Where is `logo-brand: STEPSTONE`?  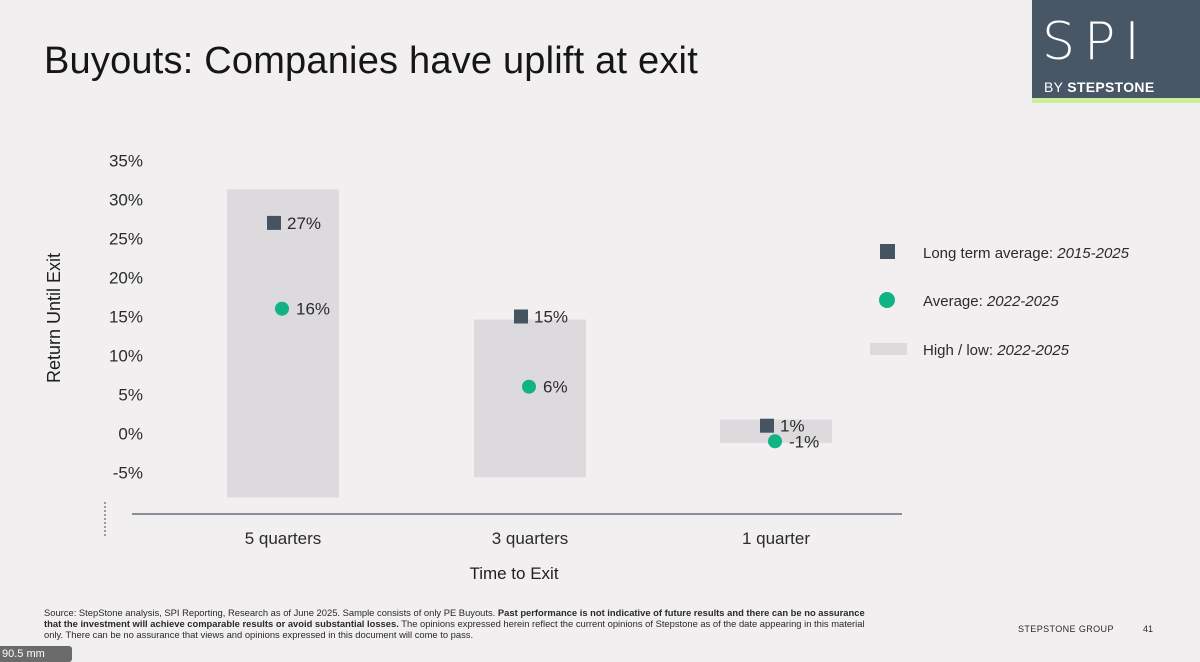
logo-brand: STEPSTONE is located at coordinates (1111, 87).